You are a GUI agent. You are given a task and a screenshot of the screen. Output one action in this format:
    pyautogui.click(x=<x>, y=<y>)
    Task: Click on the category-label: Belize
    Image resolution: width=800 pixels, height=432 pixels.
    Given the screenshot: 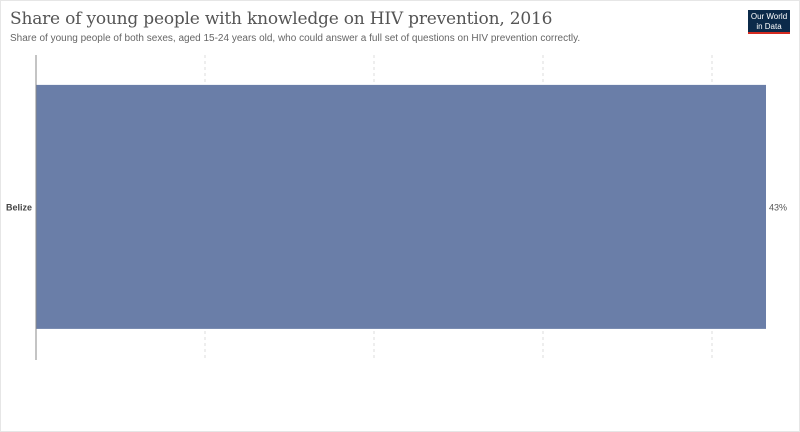 What is the action you would take?
    pyautogui.click(x=19, y=207)
    